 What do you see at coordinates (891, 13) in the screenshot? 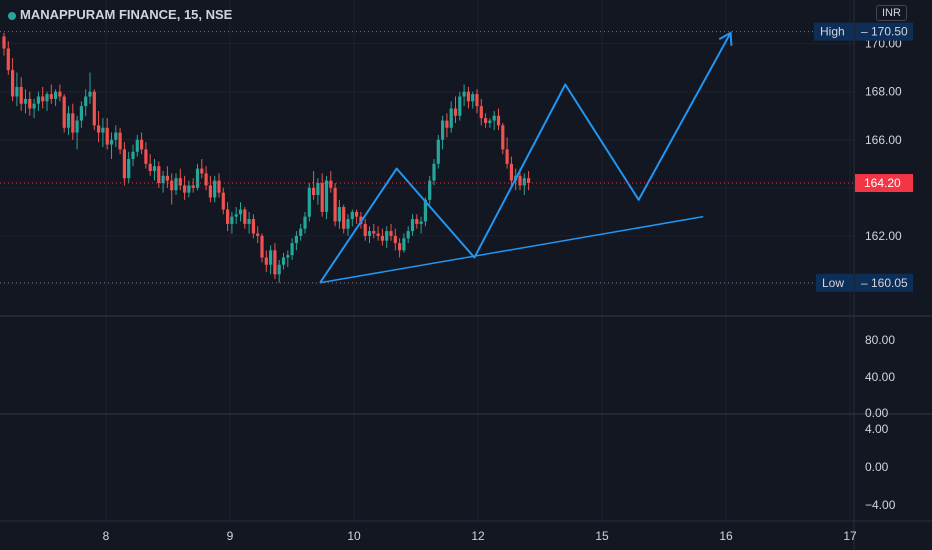
I see `currency-button: INR` at bounding box center [891, 13].